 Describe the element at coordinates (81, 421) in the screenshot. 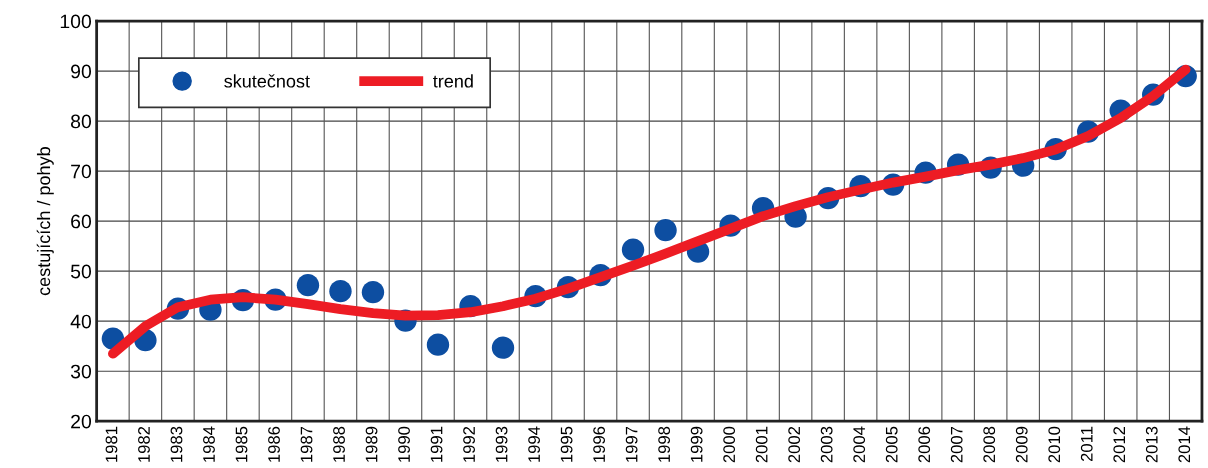

I see `y-tick-label: 20` at that location.